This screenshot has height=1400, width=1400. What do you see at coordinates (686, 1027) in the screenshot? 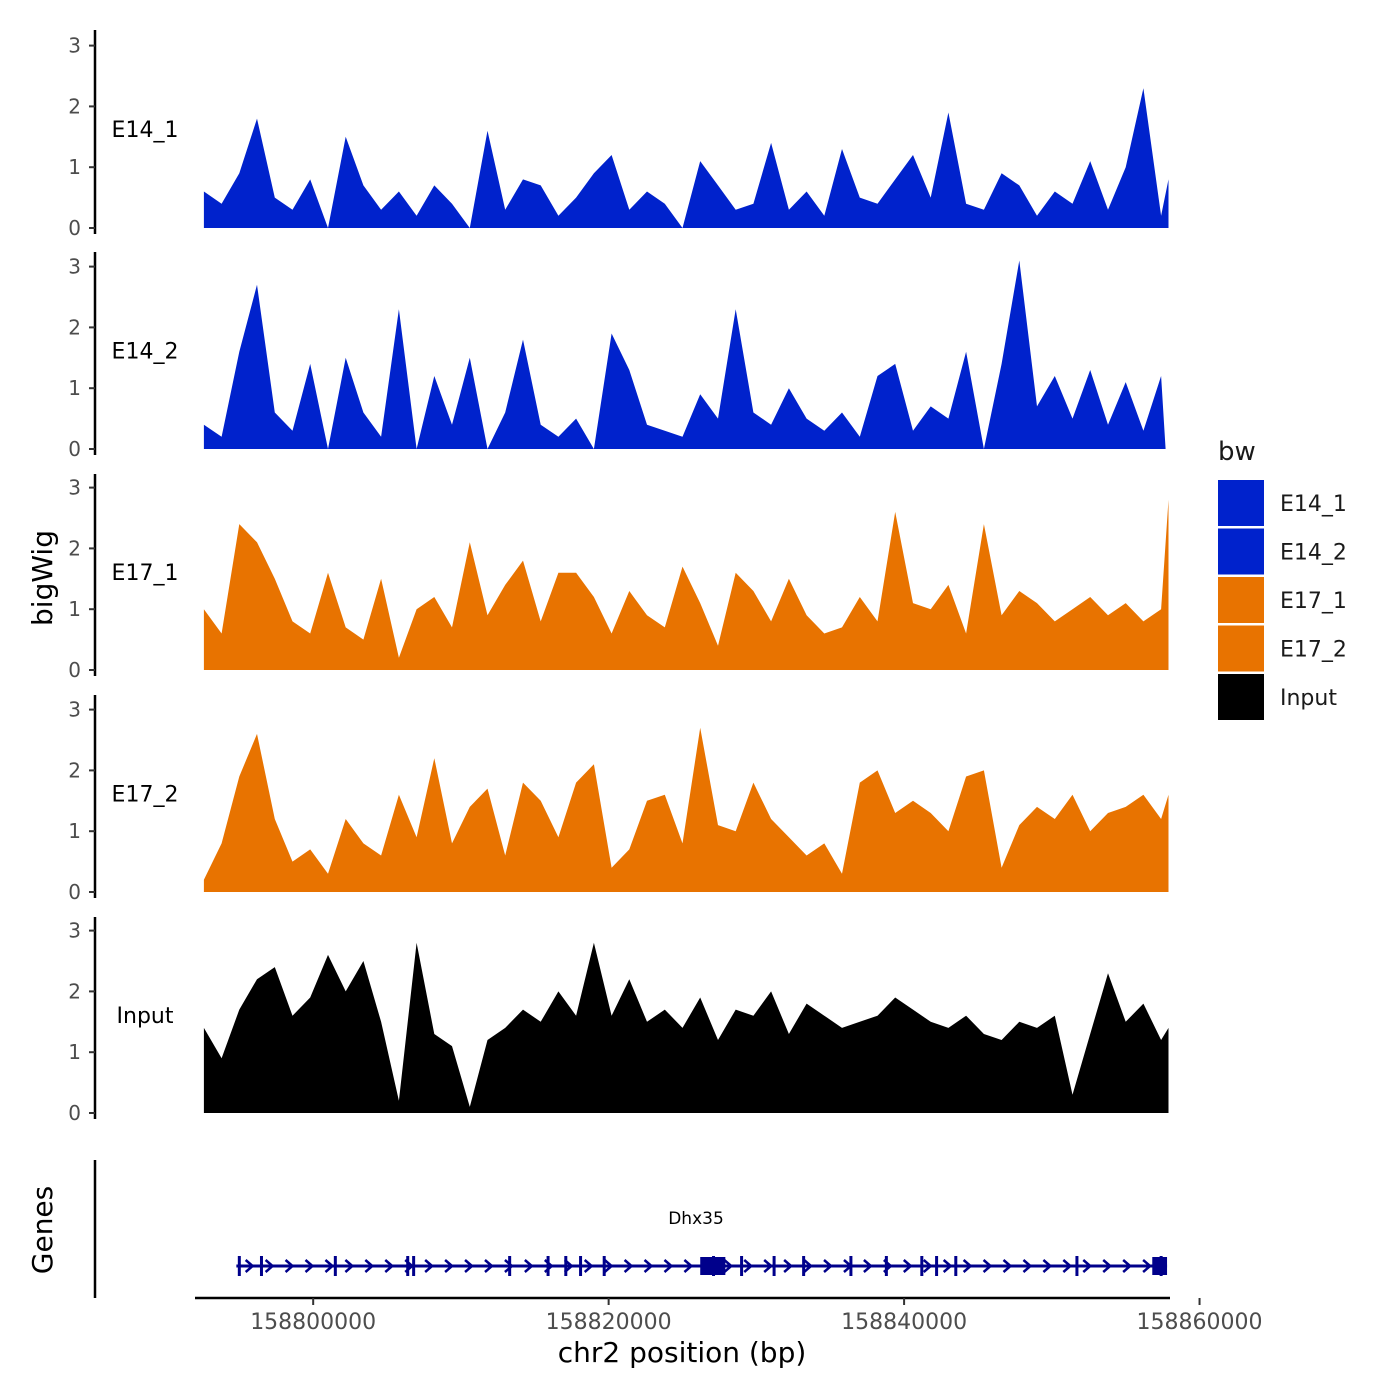
I see `signal-area-Input` at bounding box center [686, 1027].